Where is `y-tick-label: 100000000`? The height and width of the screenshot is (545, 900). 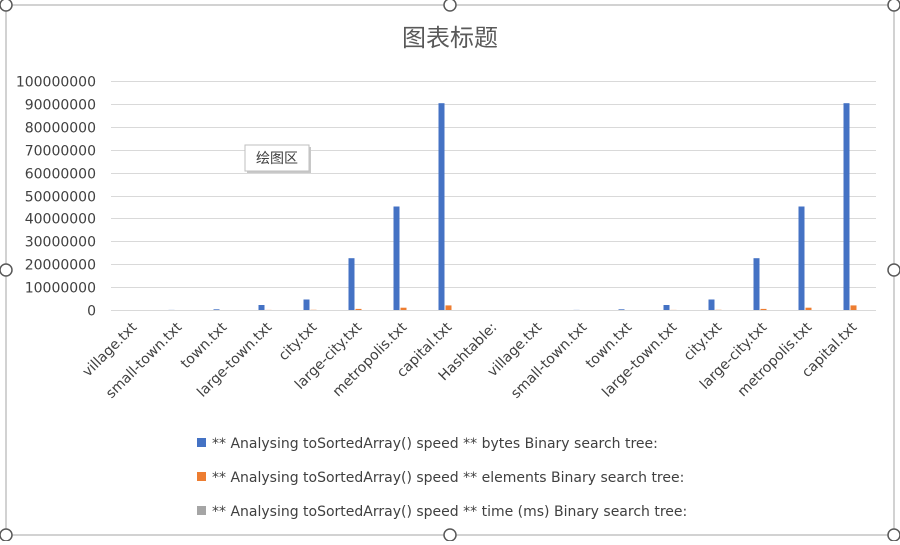
y-tick-label: 100000000 is located at coordinates (56, 83).